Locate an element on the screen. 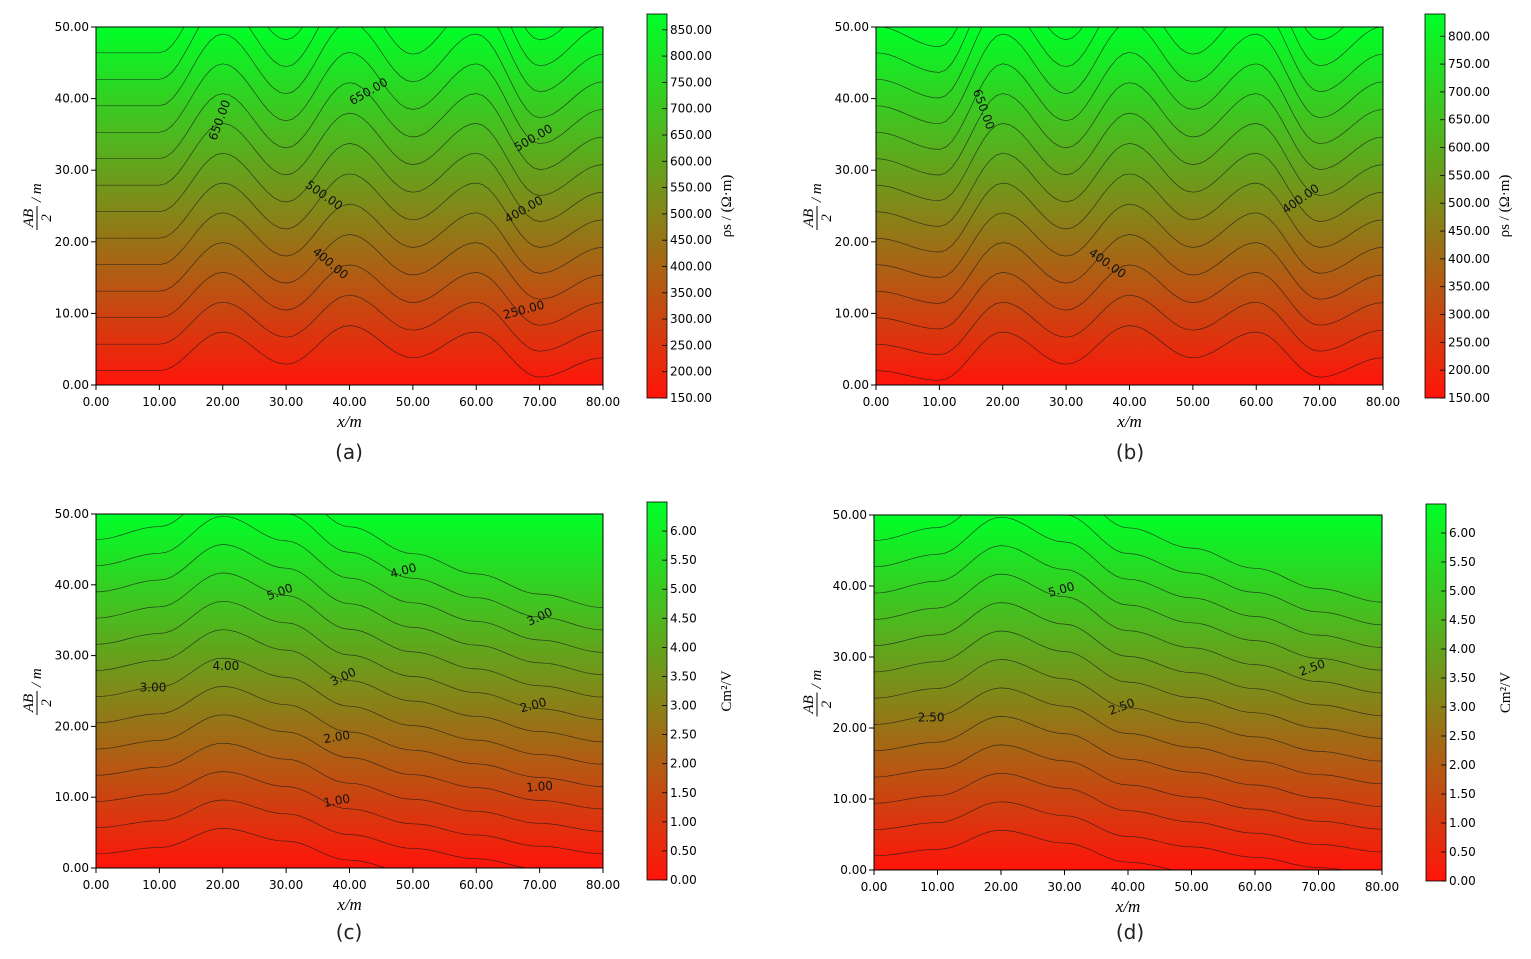 The image size is (1531, 959). y-axis-label-numerator: AB is located at coordinates (29, 703).